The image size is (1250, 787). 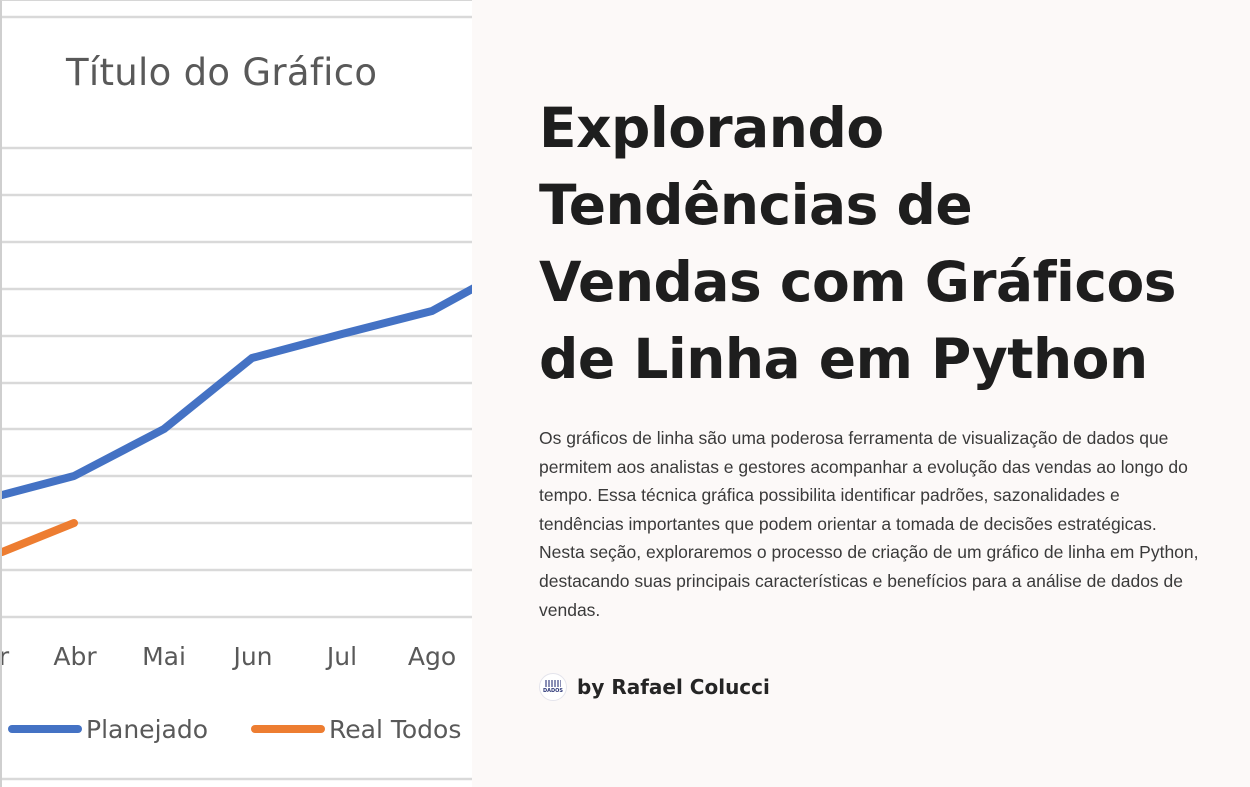 I want to click on series-planejado-line, so click(x=237, y=391).